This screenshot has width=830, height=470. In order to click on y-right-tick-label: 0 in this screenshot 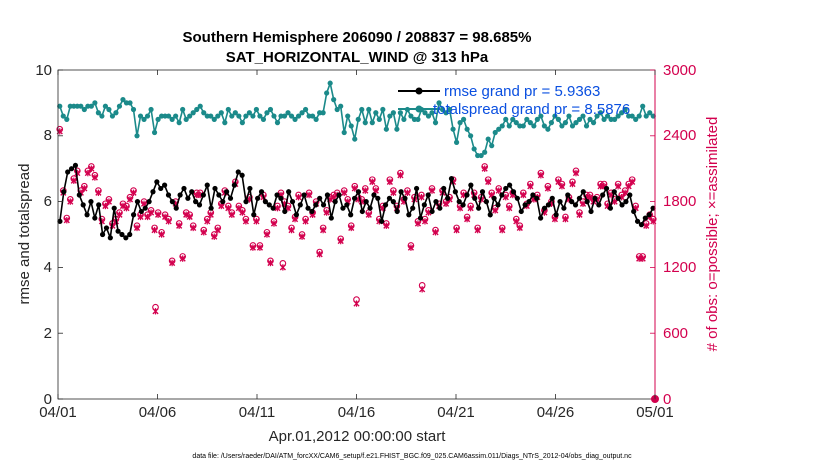, I will do `click(667, 399)`.